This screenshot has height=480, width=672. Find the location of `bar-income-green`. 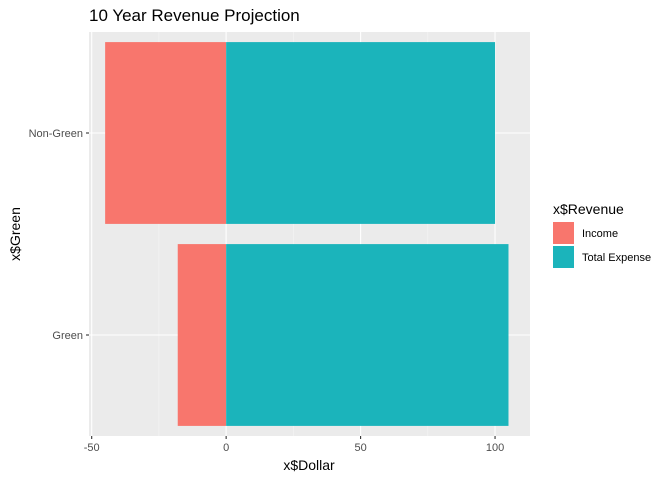

bar-income-green is located at coordinates (202, 335).